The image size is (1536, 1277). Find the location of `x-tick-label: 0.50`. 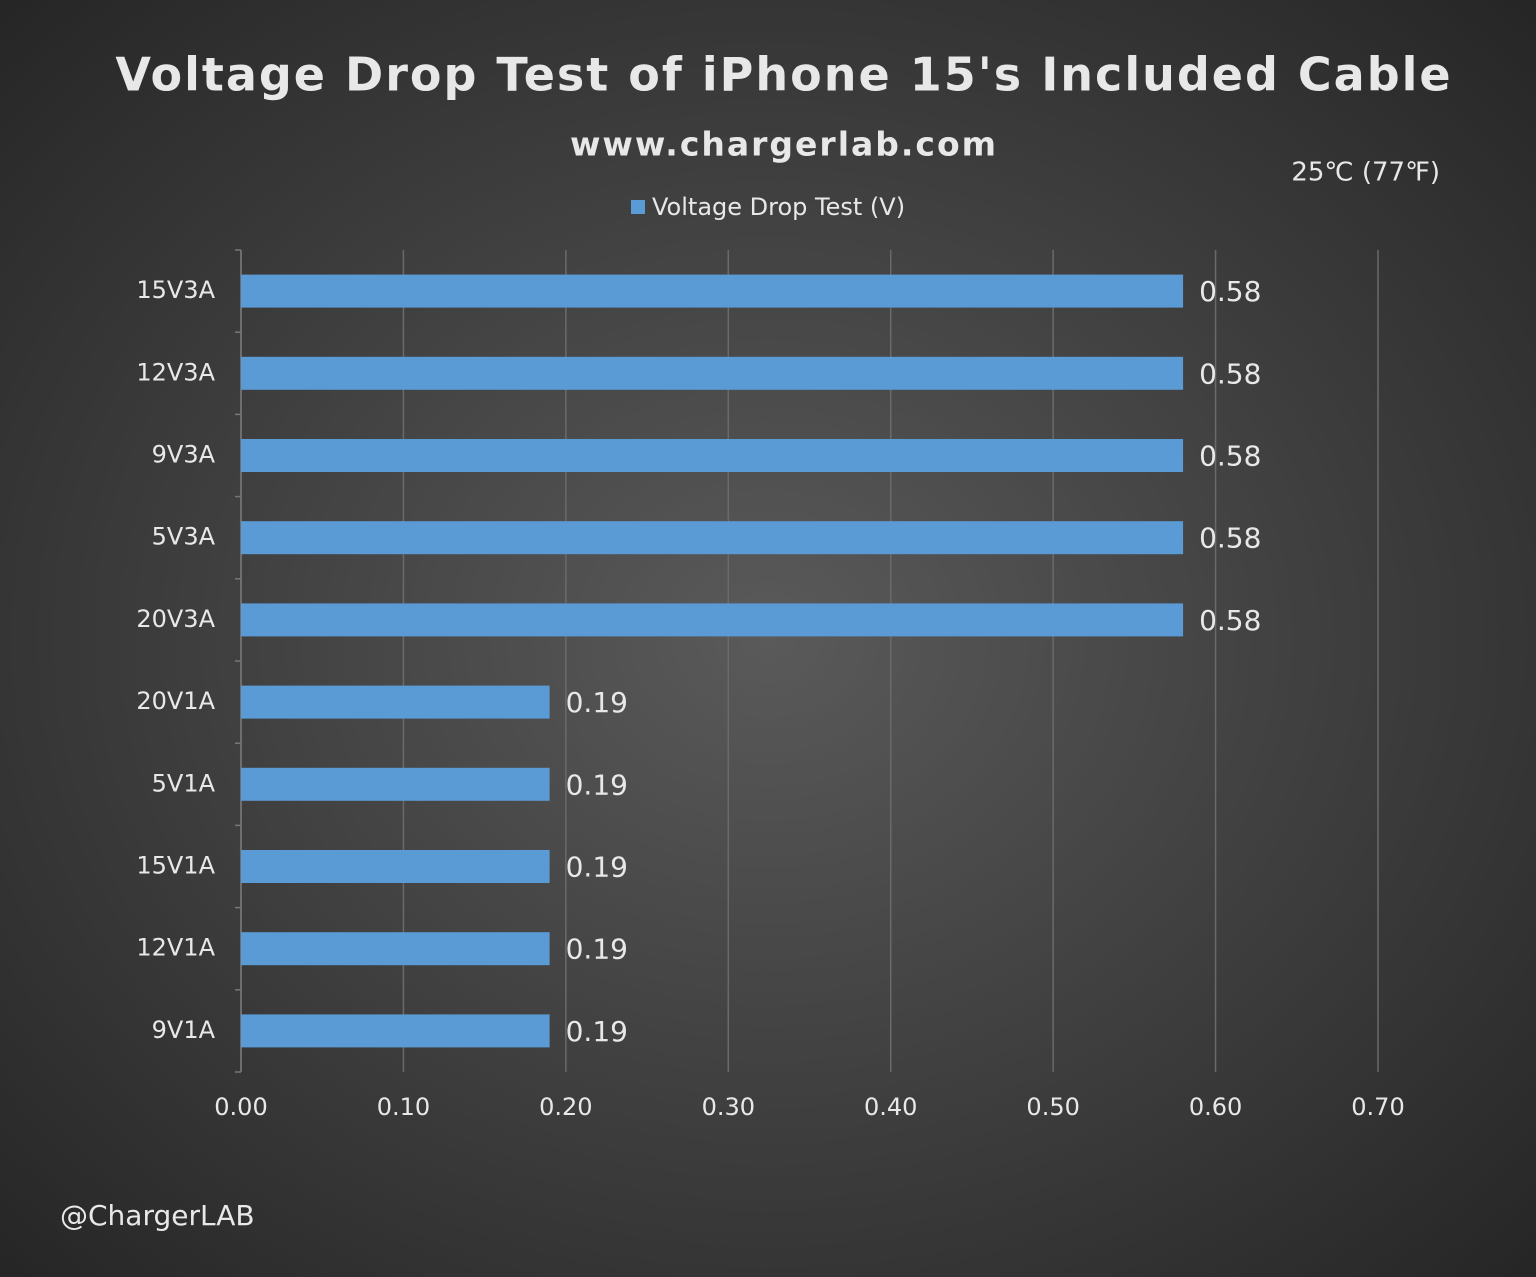

x-tick-label: 0.50 is located at coordinates (1052, 1107).